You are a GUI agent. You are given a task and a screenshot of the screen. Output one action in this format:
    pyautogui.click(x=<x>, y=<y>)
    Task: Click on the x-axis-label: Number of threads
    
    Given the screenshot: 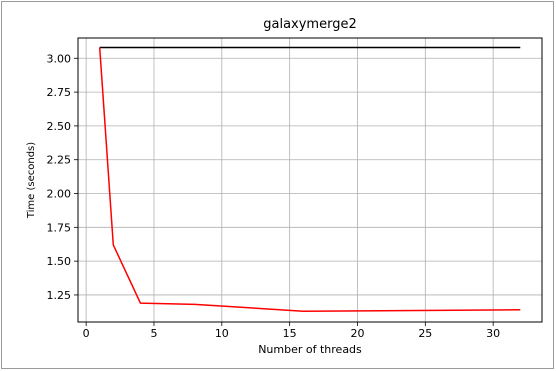 What is the action you would take?
    pyautogui.click(x=310, y=349)
    